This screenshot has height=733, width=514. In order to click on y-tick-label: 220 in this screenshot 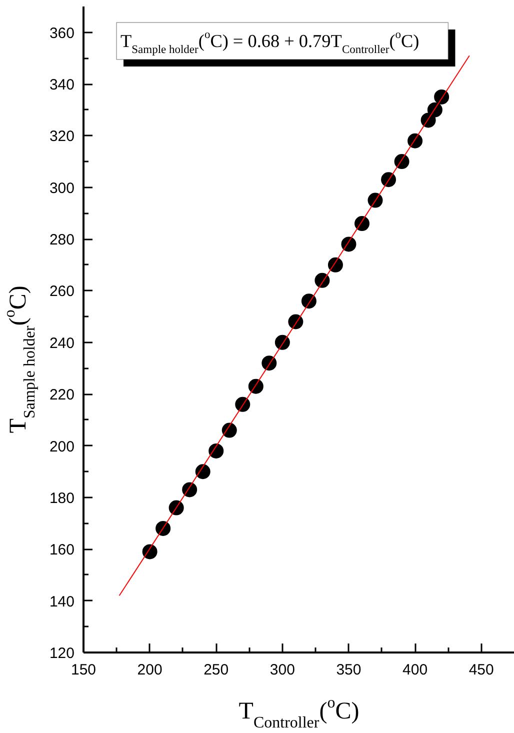, I will do `click(62, 395)`.